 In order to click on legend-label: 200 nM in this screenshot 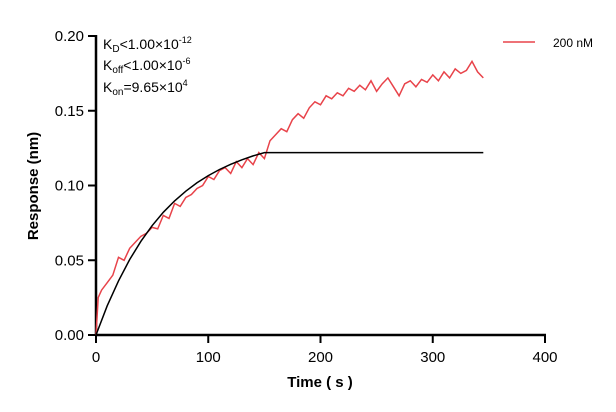, I will do `click(573, 43)`.